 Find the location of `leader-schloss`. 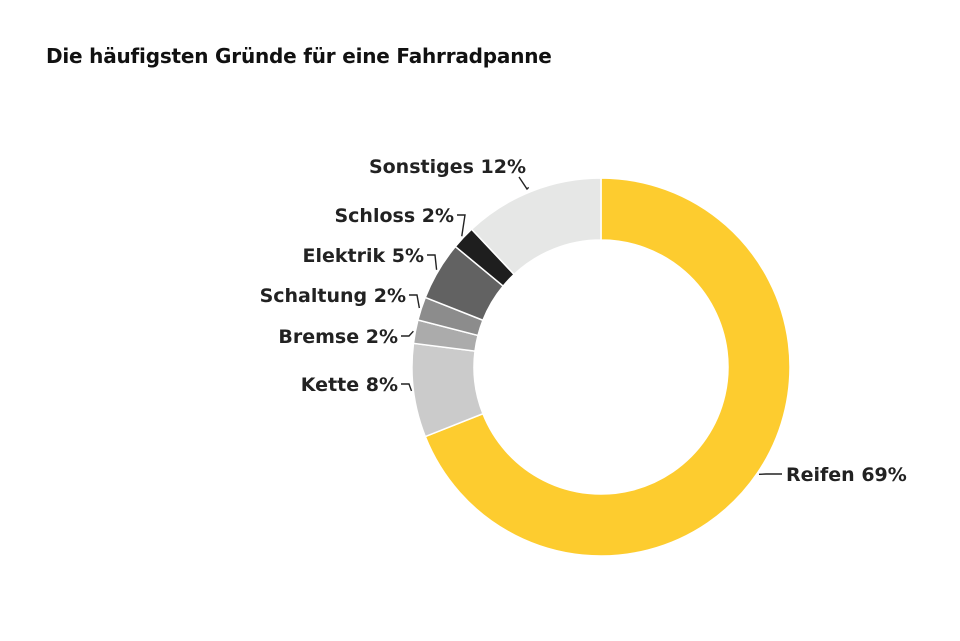

leader-schloss is located at coordinates (461, 225).